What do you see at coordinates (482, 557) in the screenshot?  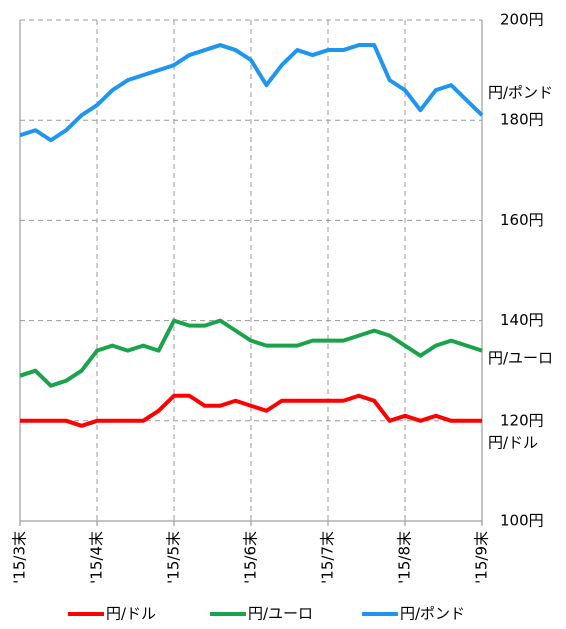 I see `x-tick-label: '15/9末` at bounding box center [482, 557].